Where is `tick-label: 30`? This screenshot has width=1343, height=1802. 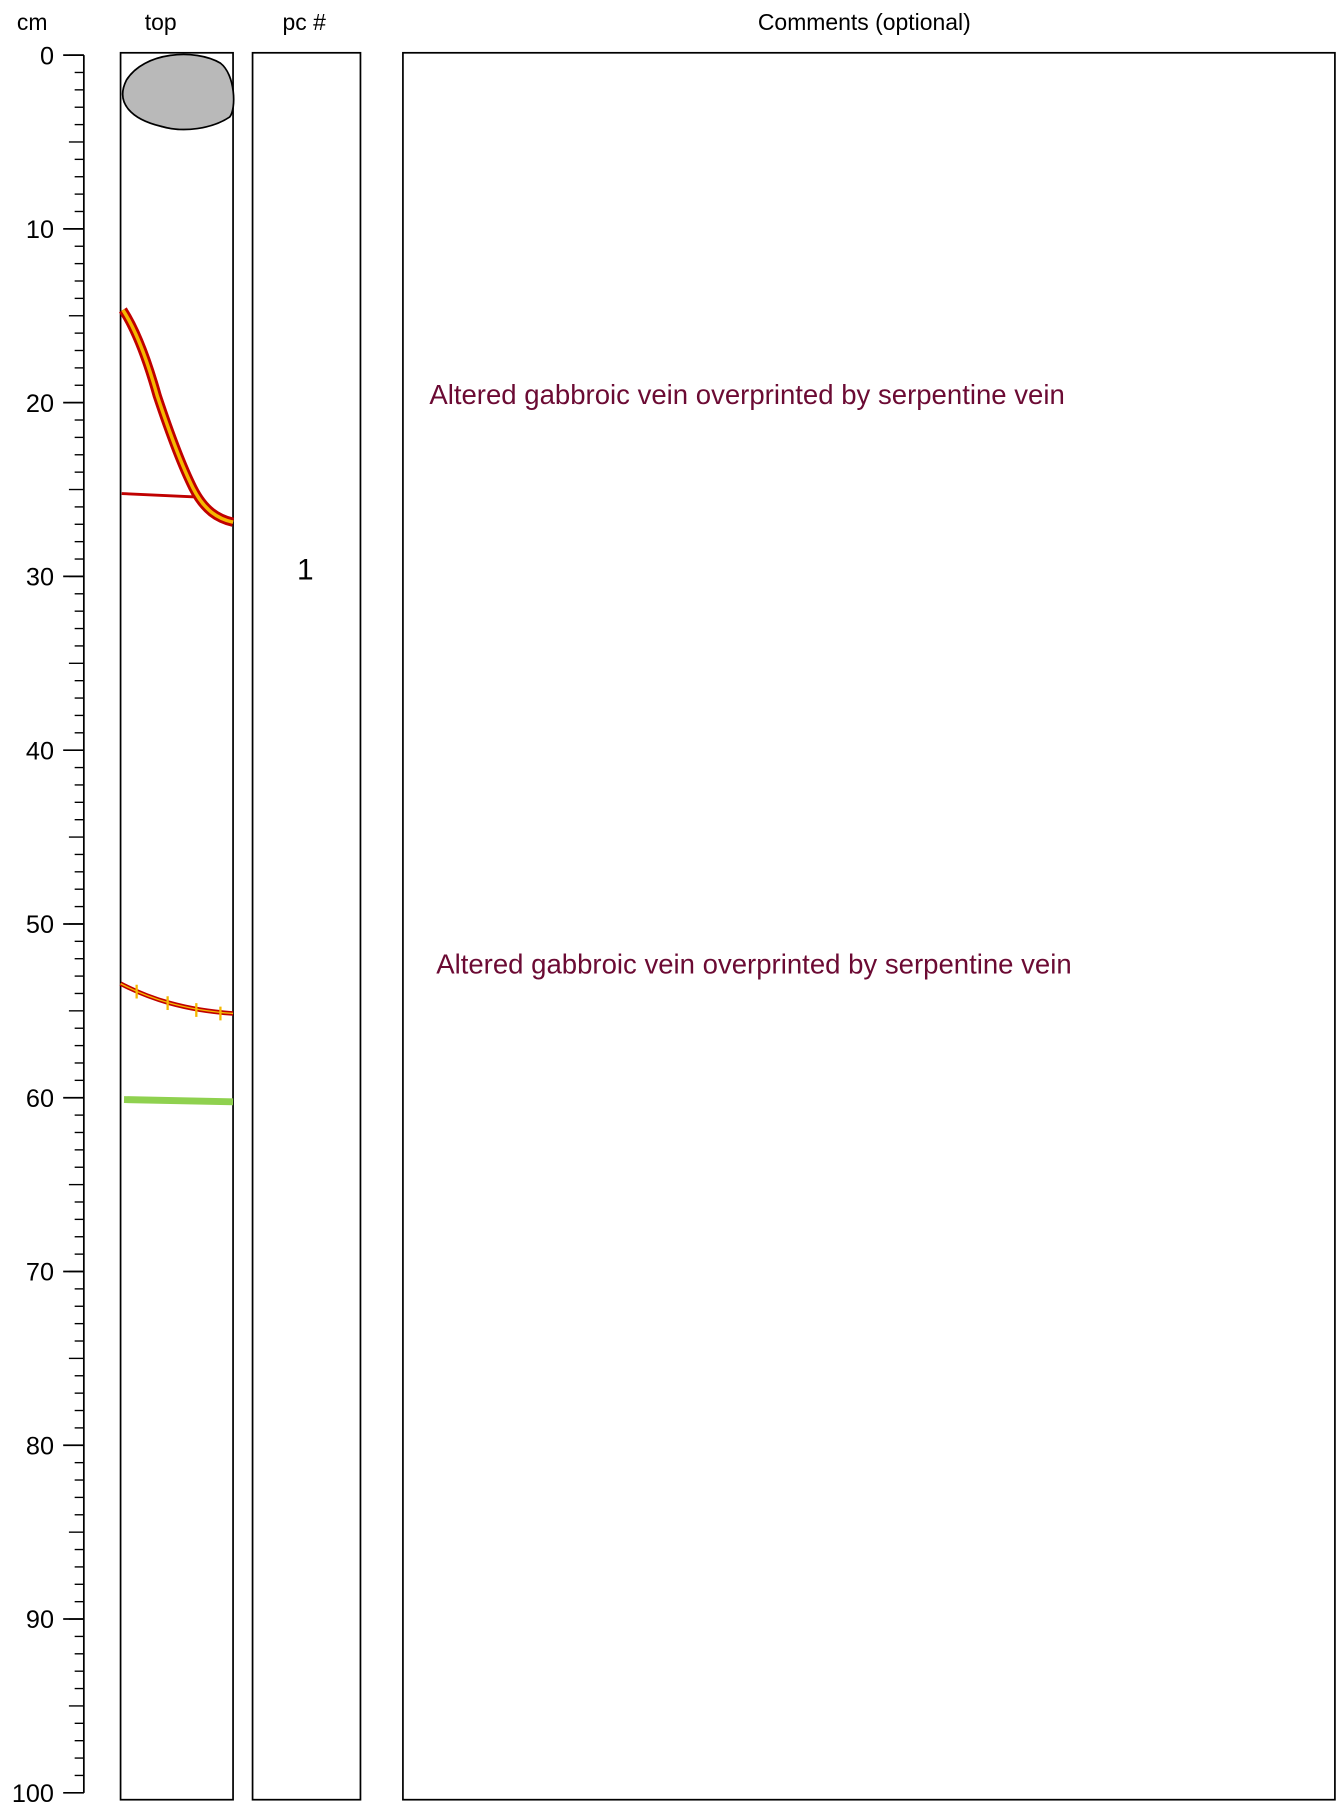 tick-label: 30 is located at coordinates (40, 578).